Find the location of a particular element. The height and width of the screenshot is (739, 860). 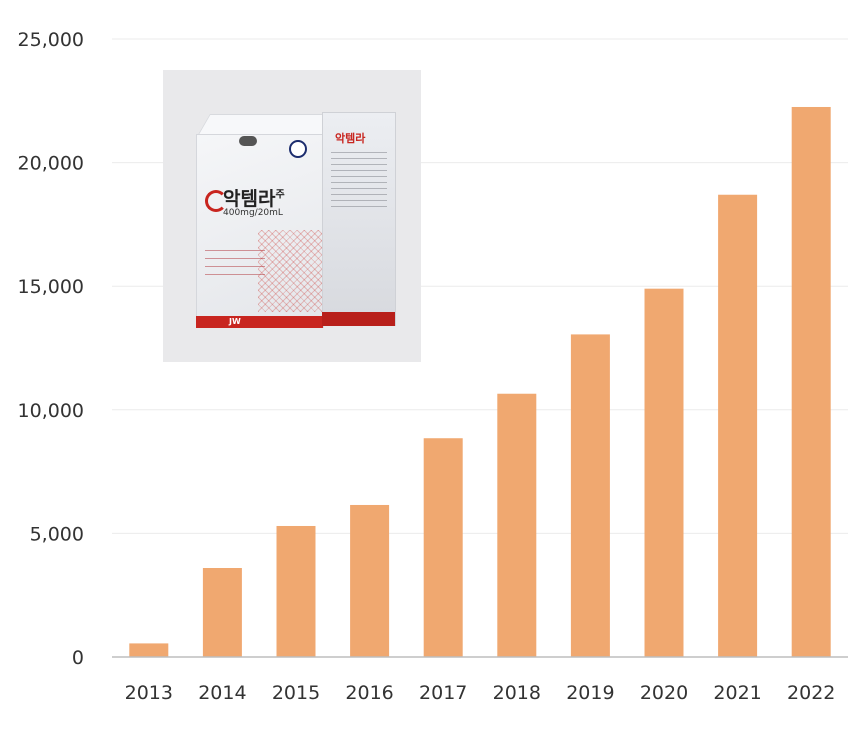

bar-2021 is located at coordinates (738, 425).